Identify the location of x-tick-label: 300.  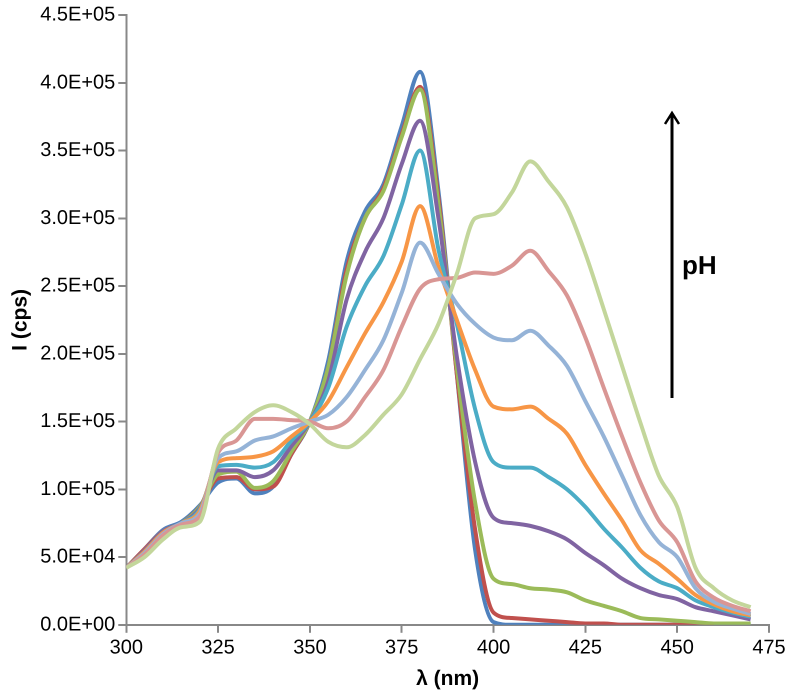
(126, 647).